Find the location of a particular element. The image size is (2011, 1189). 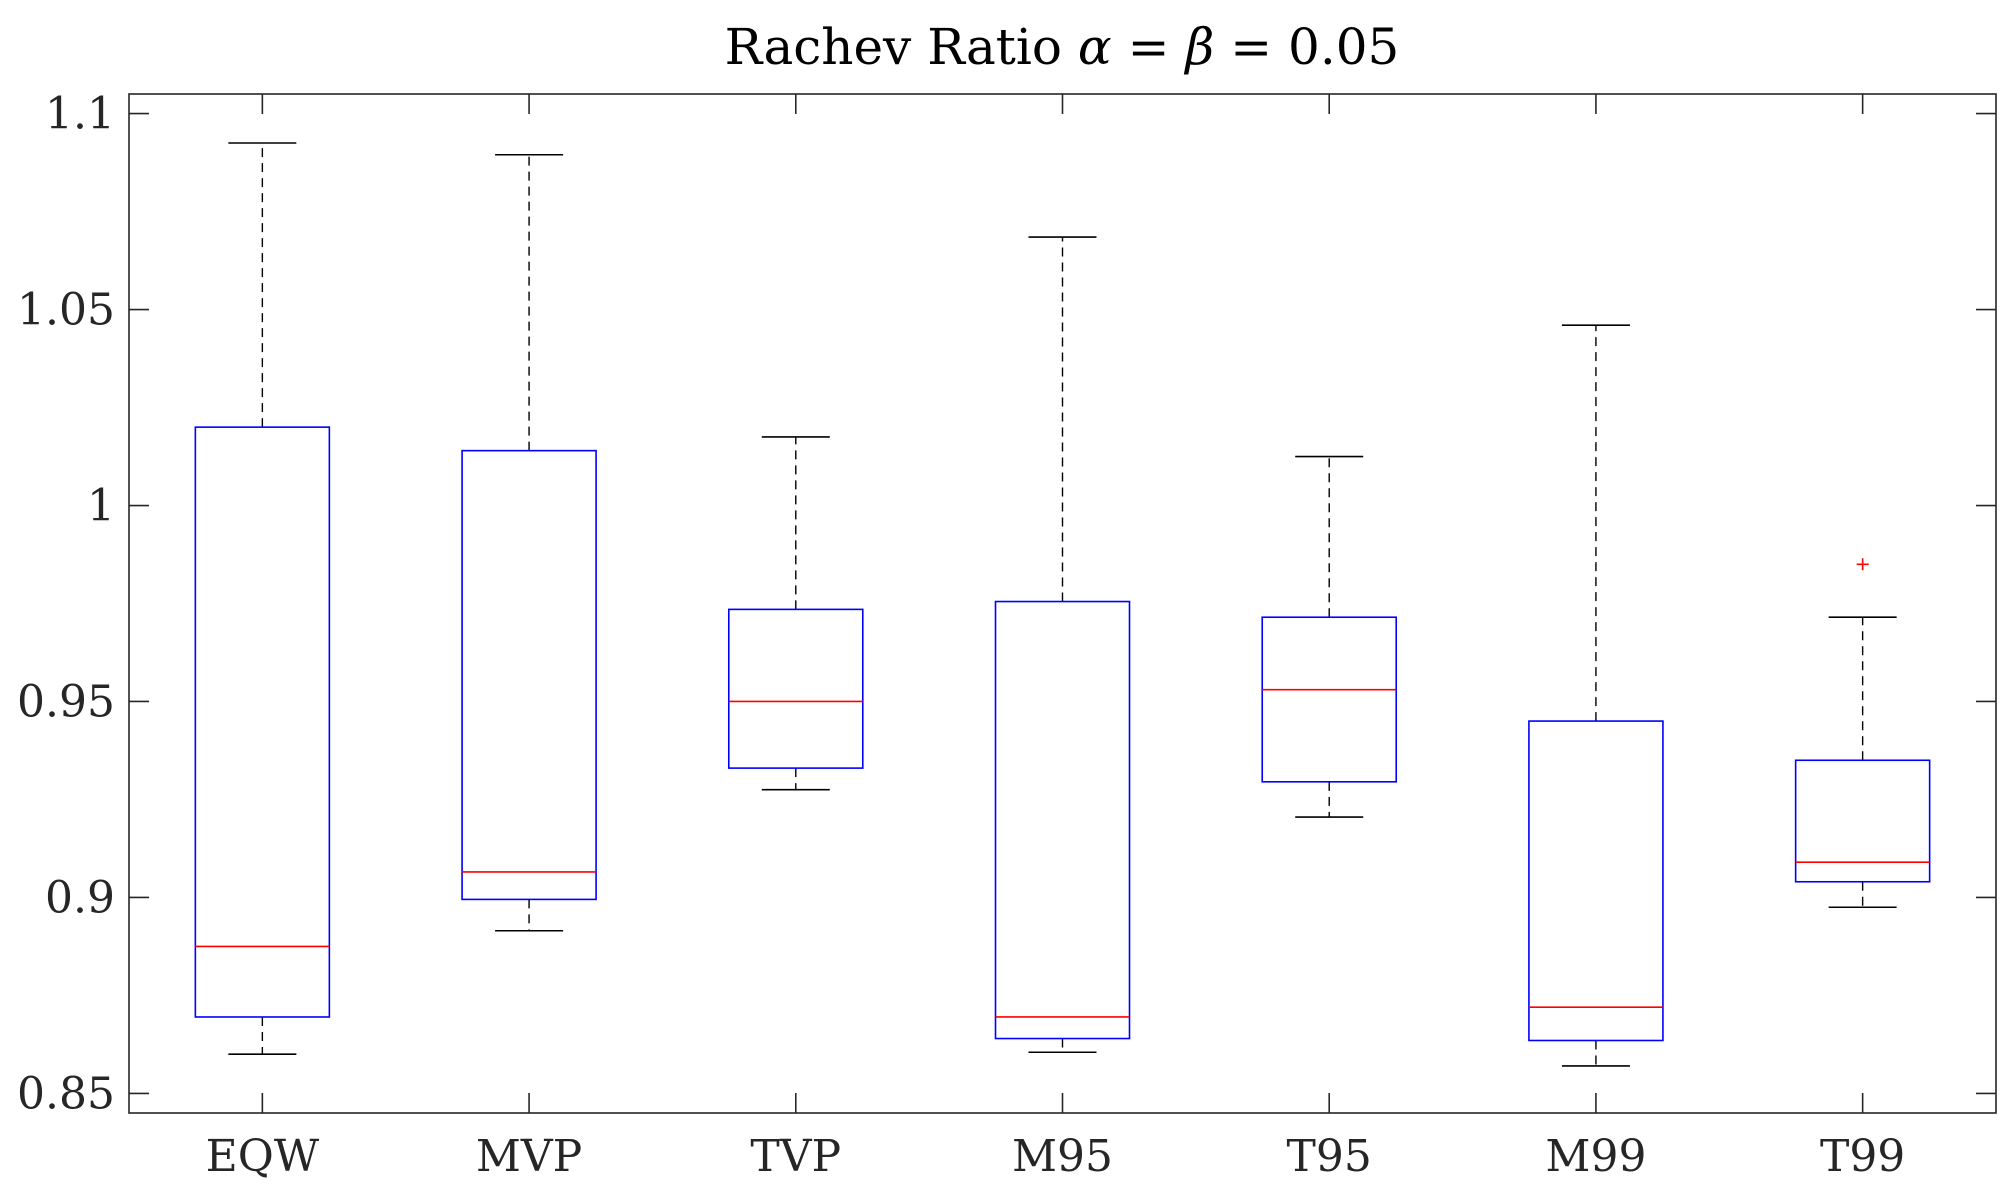

chart-title-beta: β is located at coordinates (1198, 47).